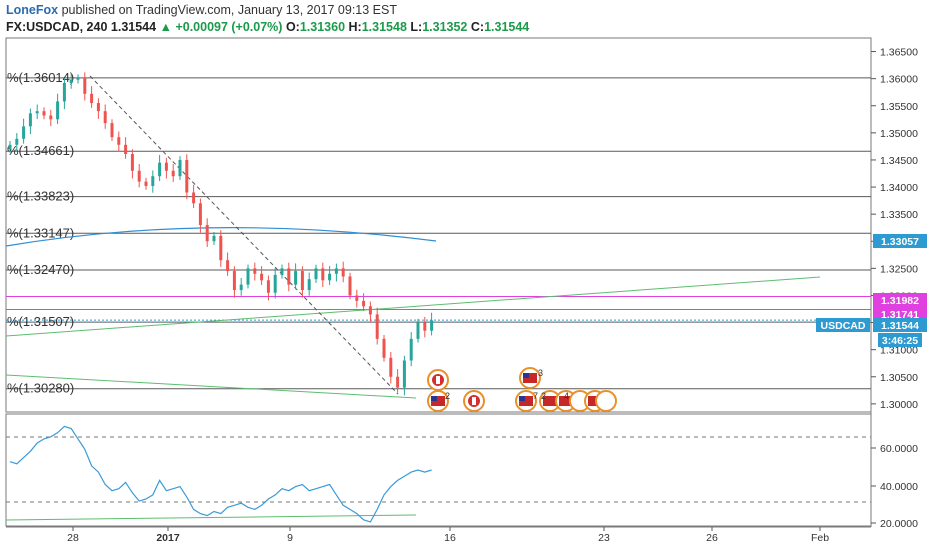 The image size is (932, 550). Describe the element at coordinates (133, 27) in the screenshot. I see `last-price: 1.31544` at that location.